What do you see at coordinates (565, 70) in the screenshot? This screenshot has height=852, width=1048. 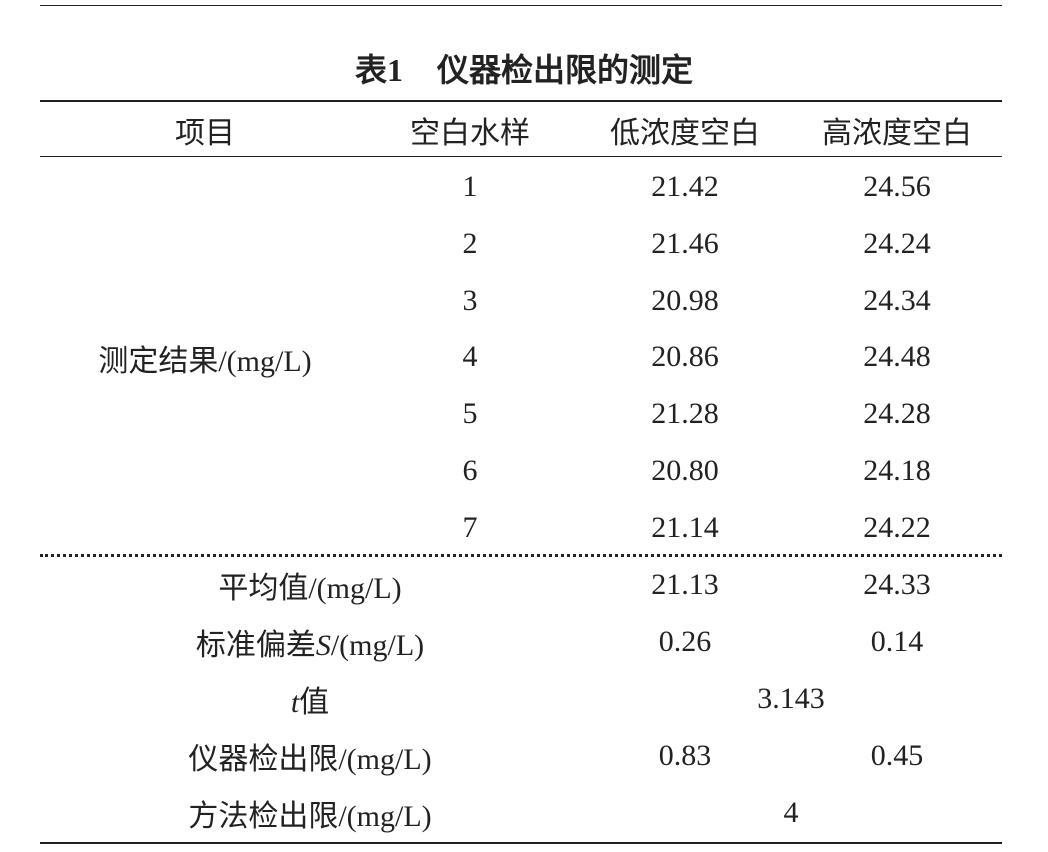 I see `table-title: 仪器检出限的测定` at bounding box center [565, 70].